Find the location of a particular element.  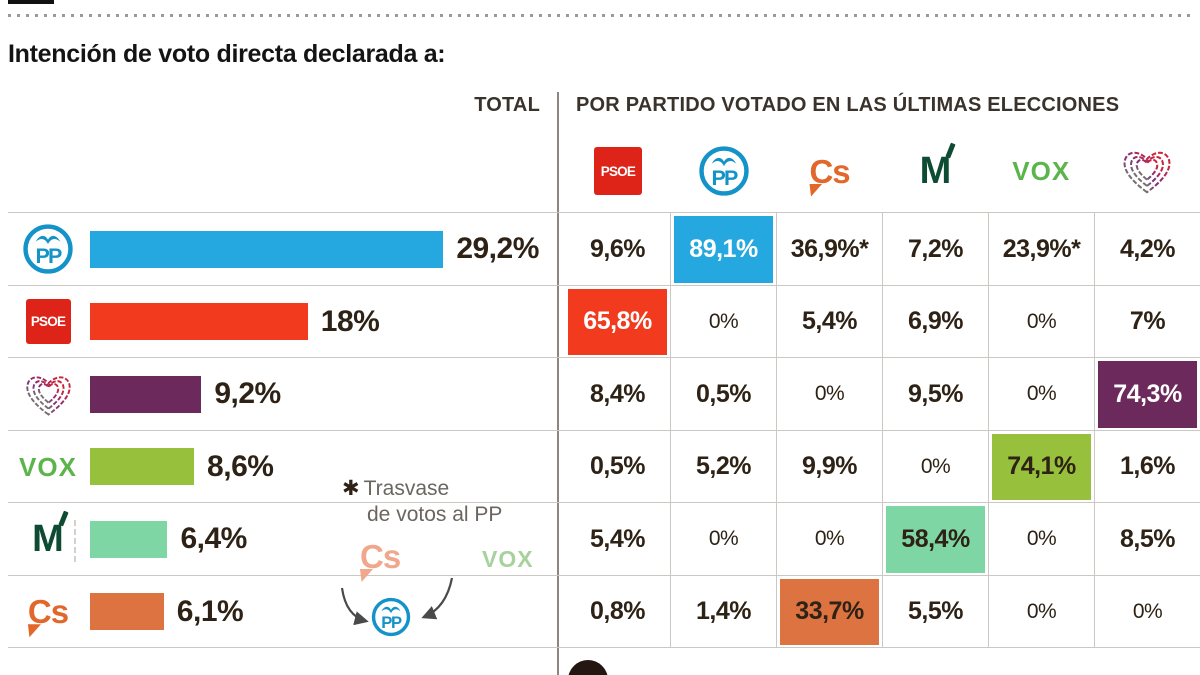

row-vox: VOX 8,6% 0,5% 5,2% 9,9% 0% 74,1% 1,6% is located at coordinates (604, 466).